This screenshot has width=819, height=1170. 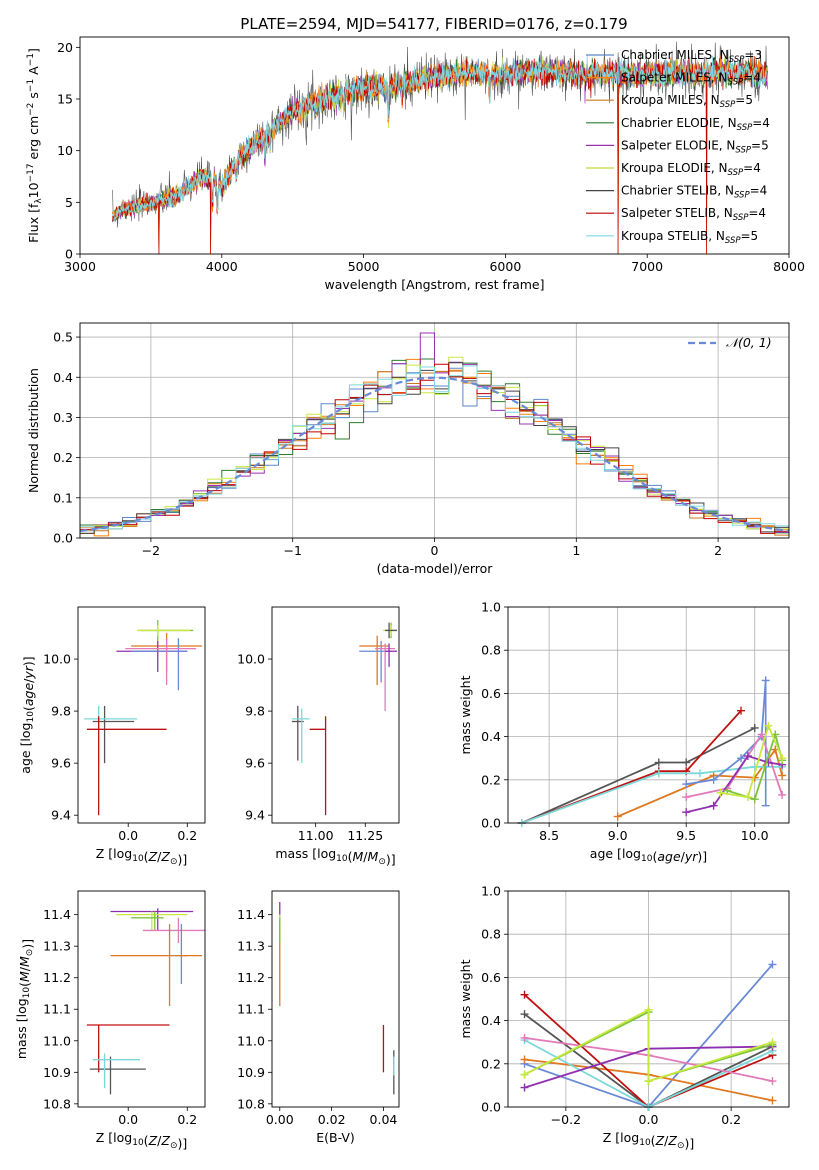 I want to click on x-tick-label: 2, so click(x=718, y=550).